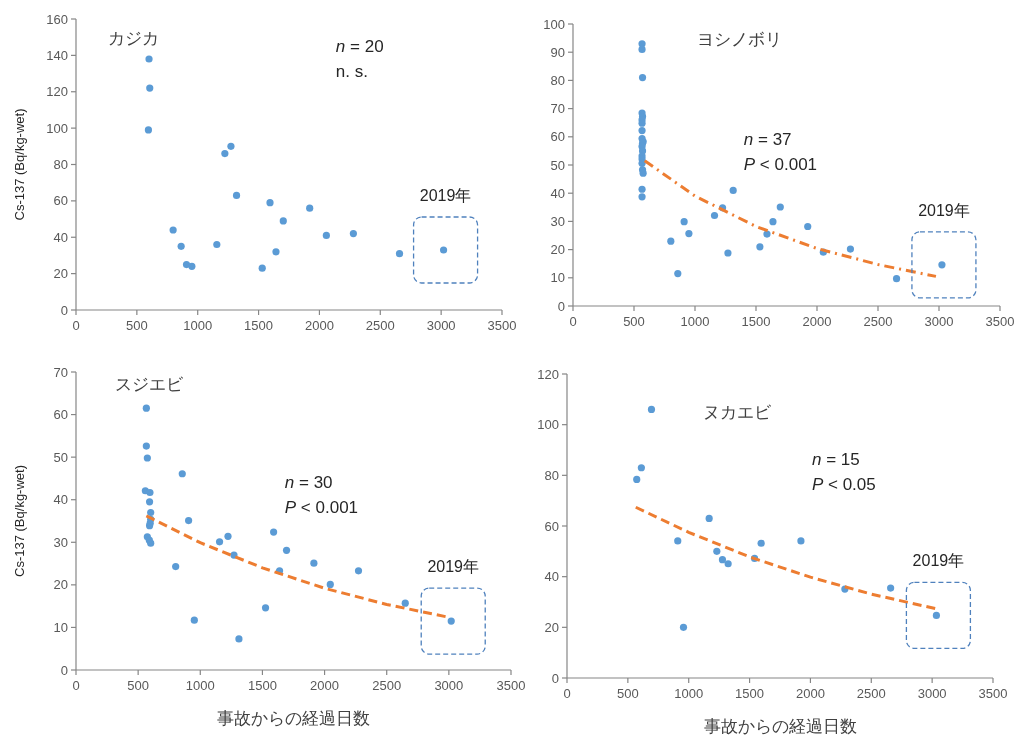  What do you see at coordinates (767, 140) in the screenshot?
I see `annotation: n = 37` at bounding box center [767, 140].